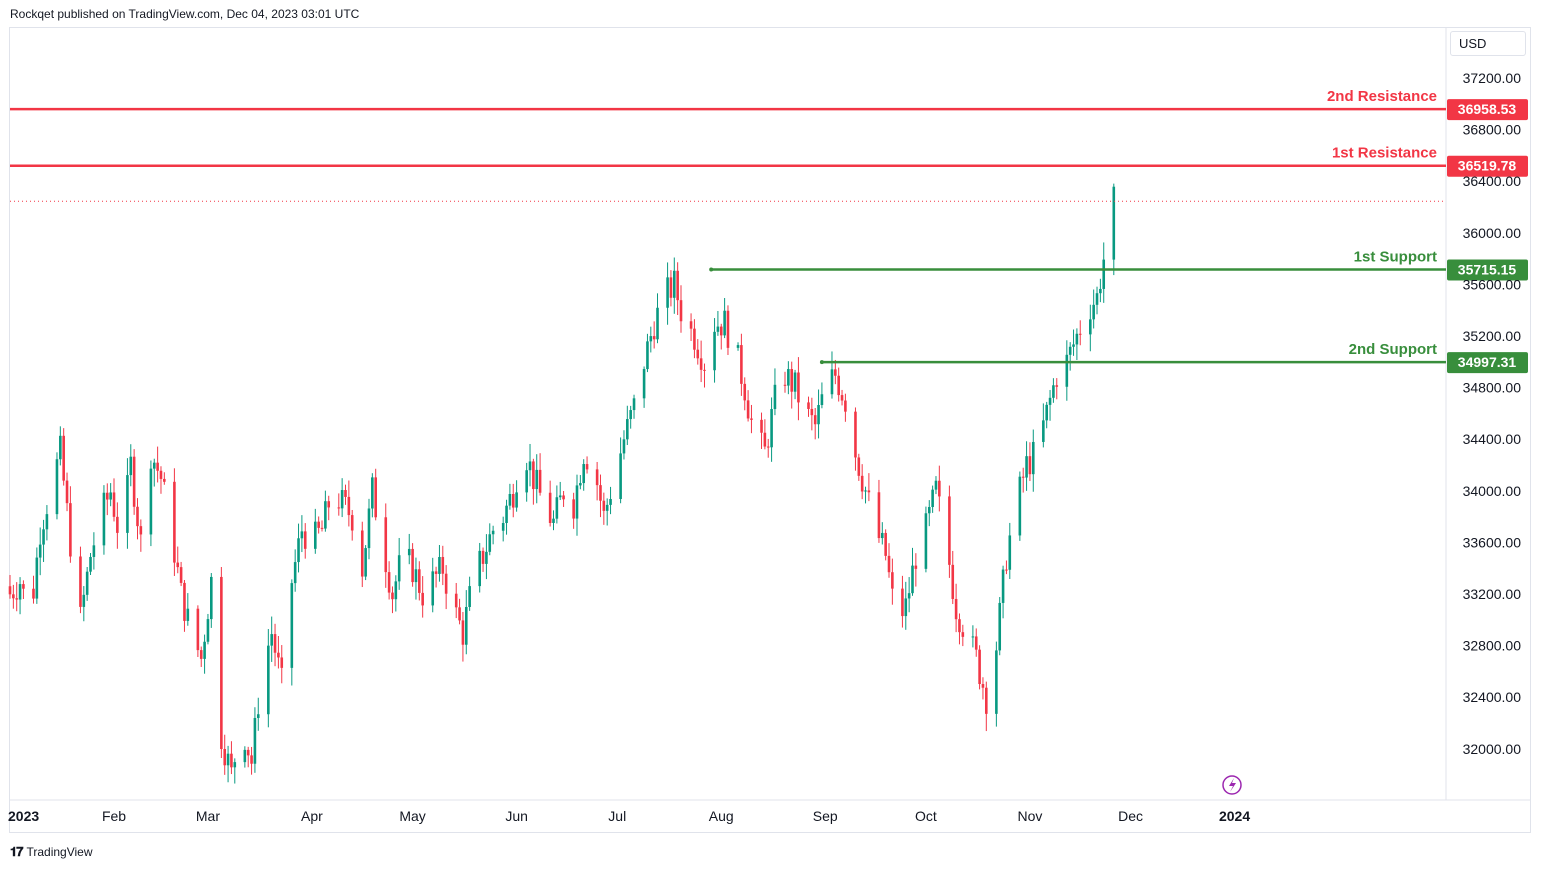 This screenshot has width=1542, height=869. Describe the element at coordinates (1234, 816) in the screenshot. I see `x-tick-label: 2024` at that location.